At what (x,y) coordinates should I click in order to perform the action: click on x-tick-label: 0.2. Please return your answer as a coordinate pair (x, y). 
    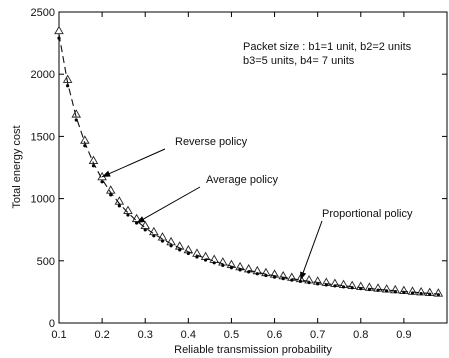
    Looking at the image, I should click on (101, 335).